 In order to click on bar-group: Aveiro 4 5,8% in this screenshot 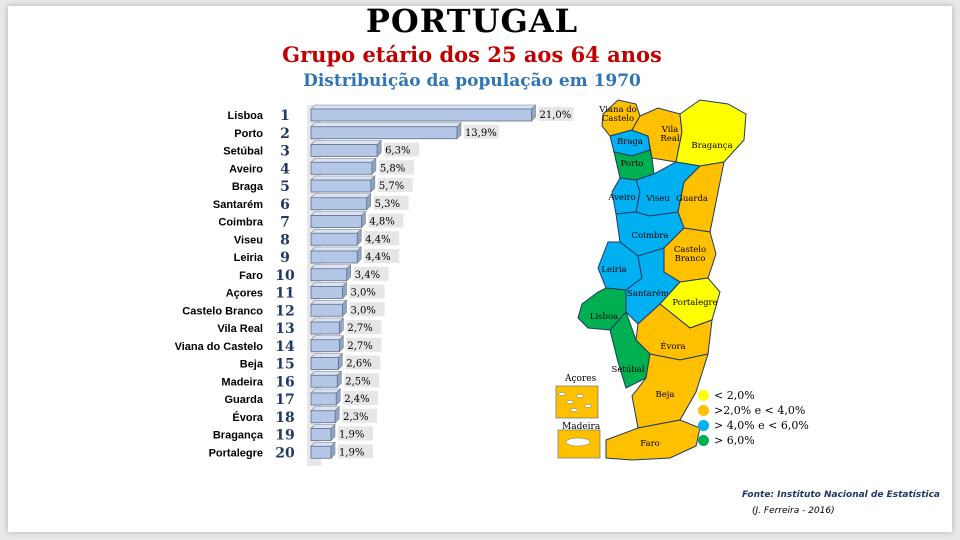, I will do `click(321, 167)`.